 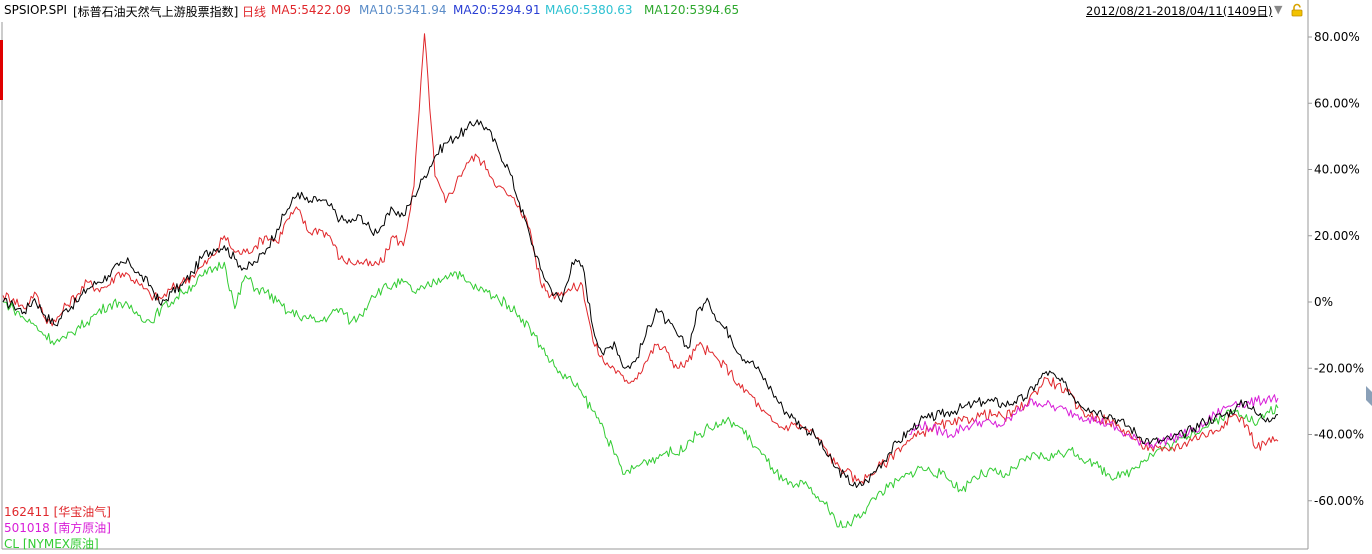 I want to click on y-tick-label: 40.00%, so click(x=1337, y=170).